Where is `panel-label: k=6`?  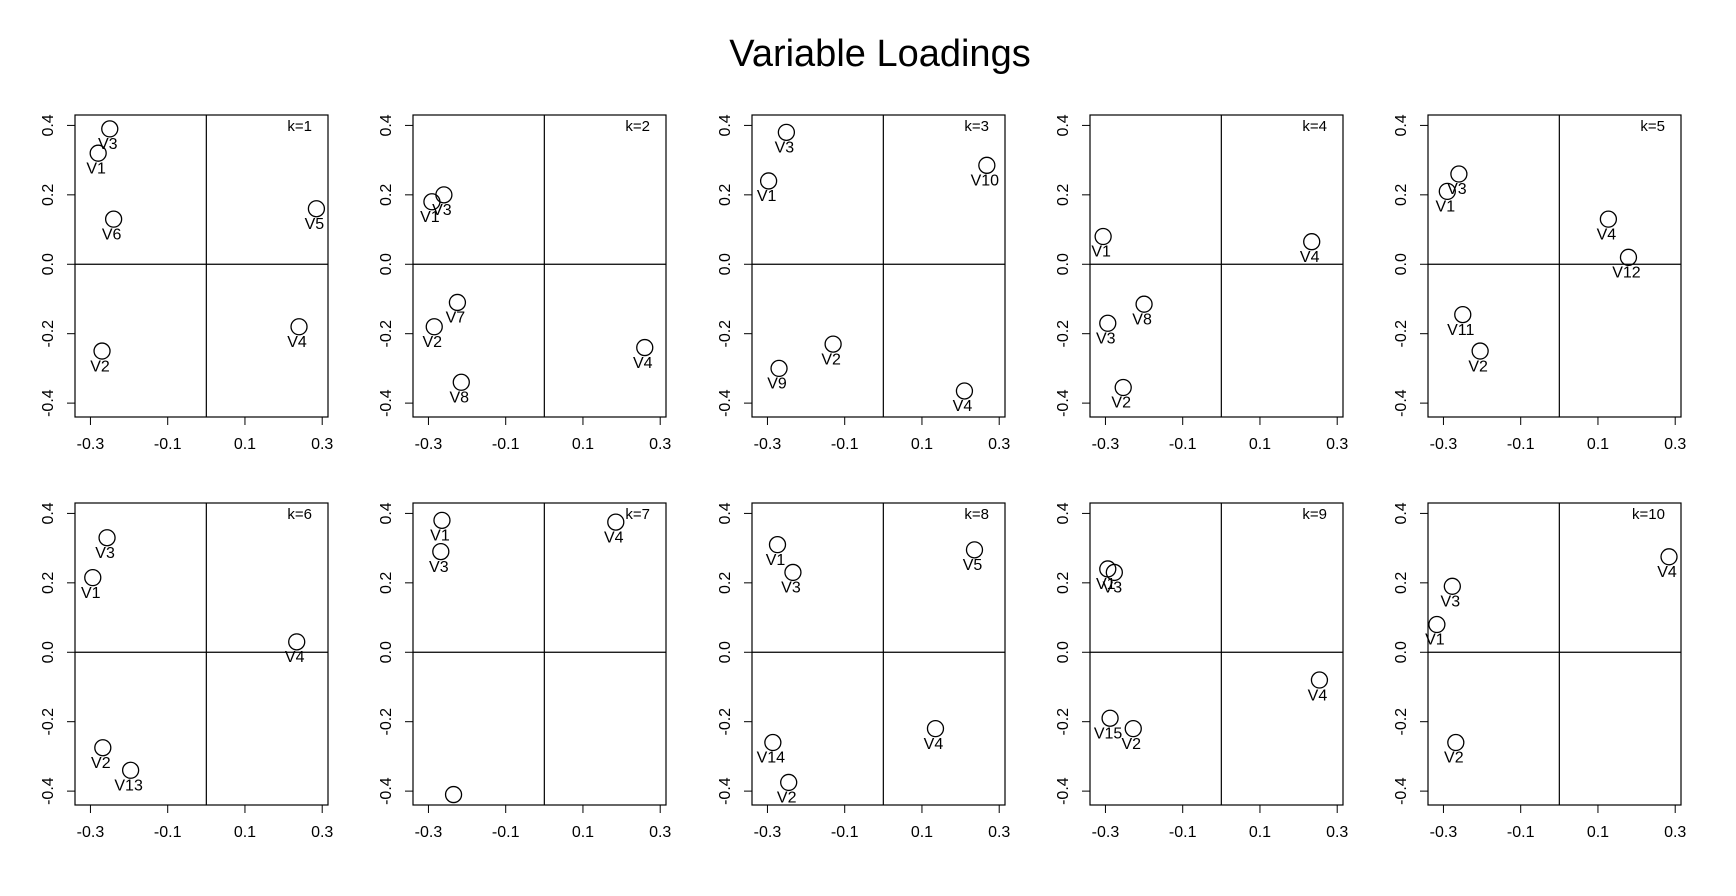
panel-label: k=6 is located at coordinates (299, 514).